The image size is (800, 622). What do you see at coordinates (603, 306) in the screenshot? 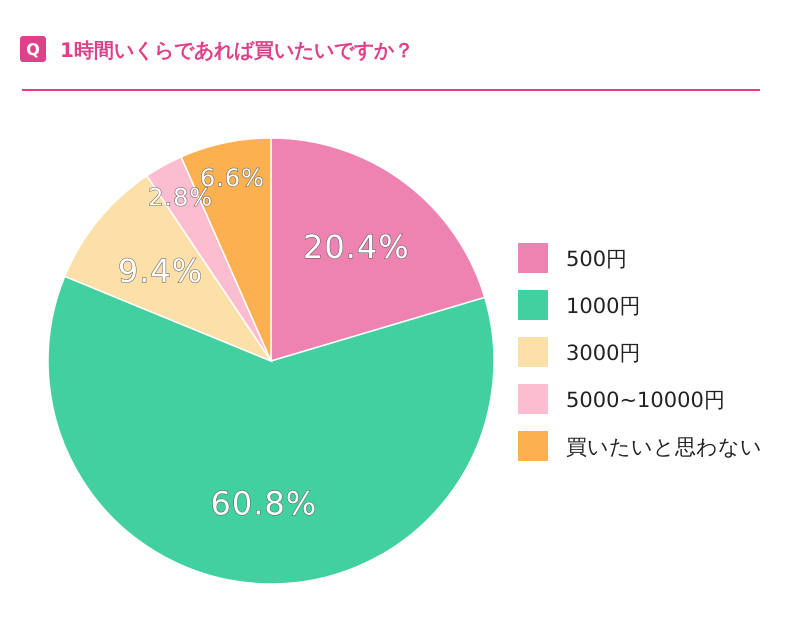
I see `legend-label: 1000円` at bounding box center [603, 306].